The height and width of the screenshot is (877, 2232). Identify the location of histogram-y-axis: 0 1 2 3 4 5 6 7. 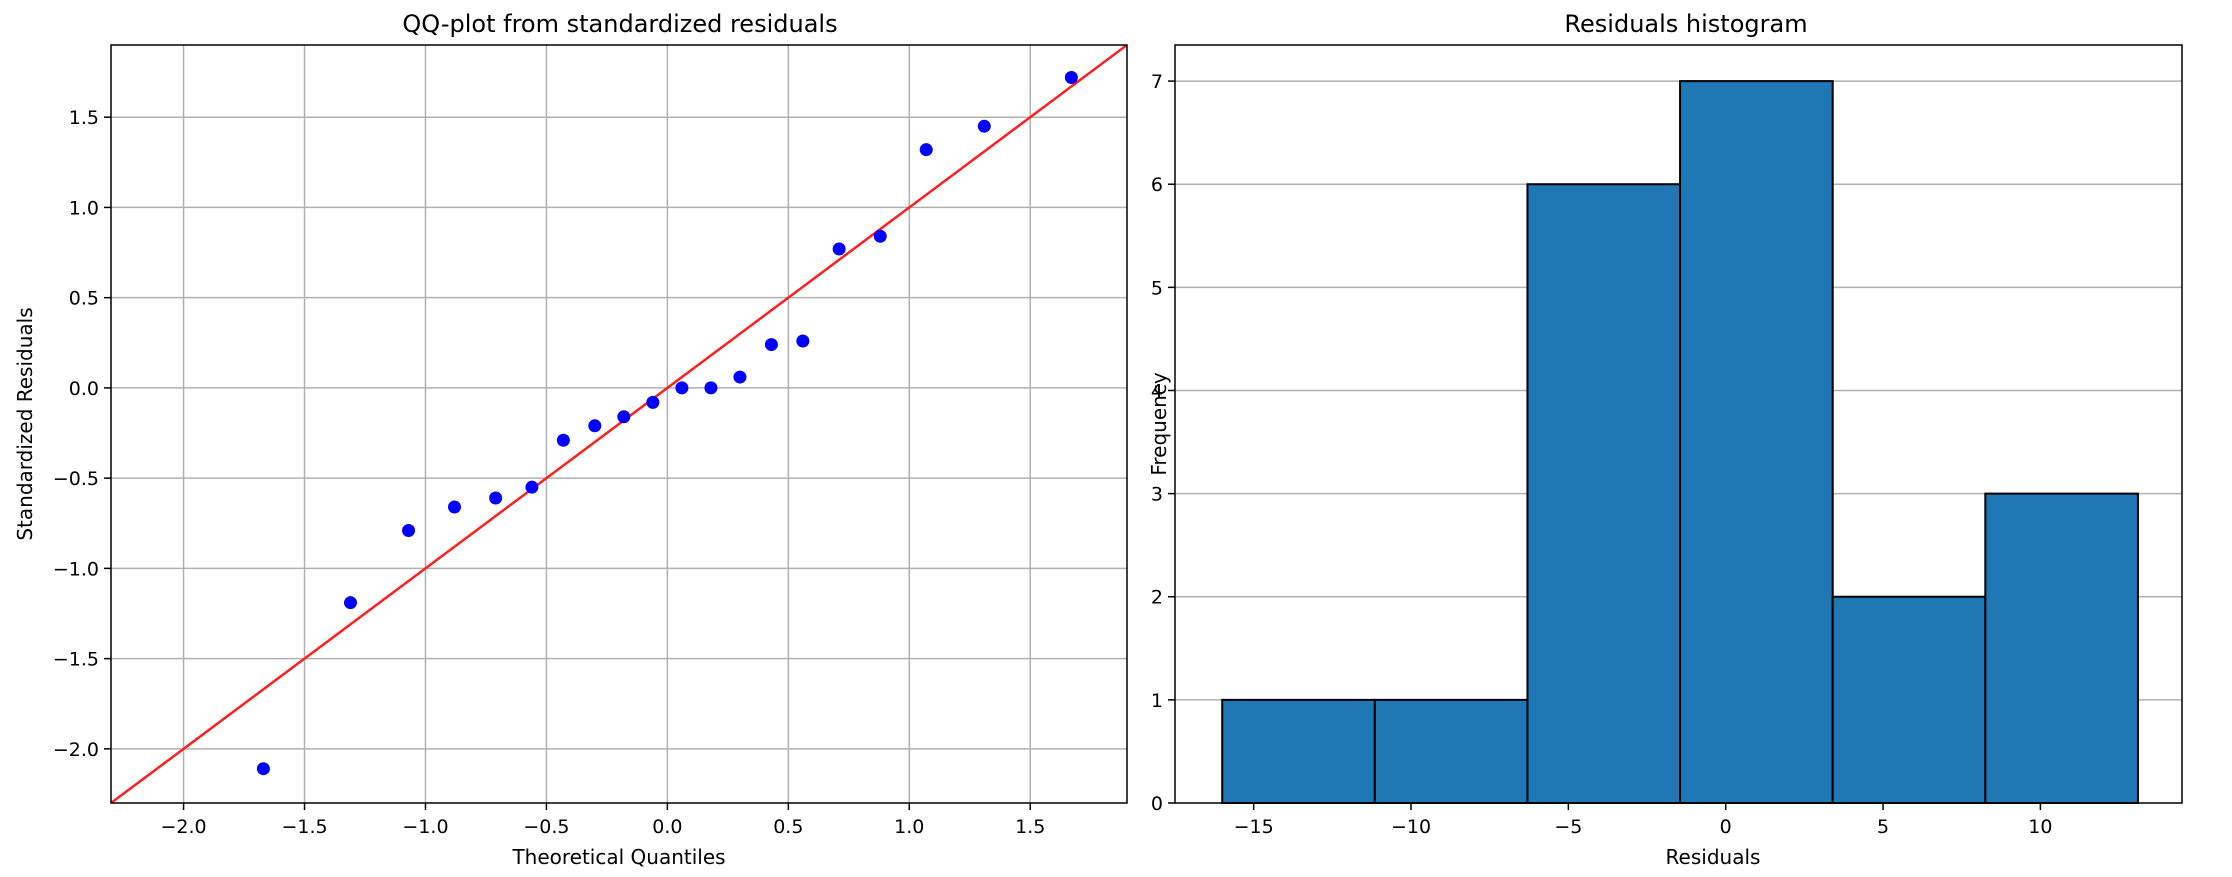
(1163, 443).